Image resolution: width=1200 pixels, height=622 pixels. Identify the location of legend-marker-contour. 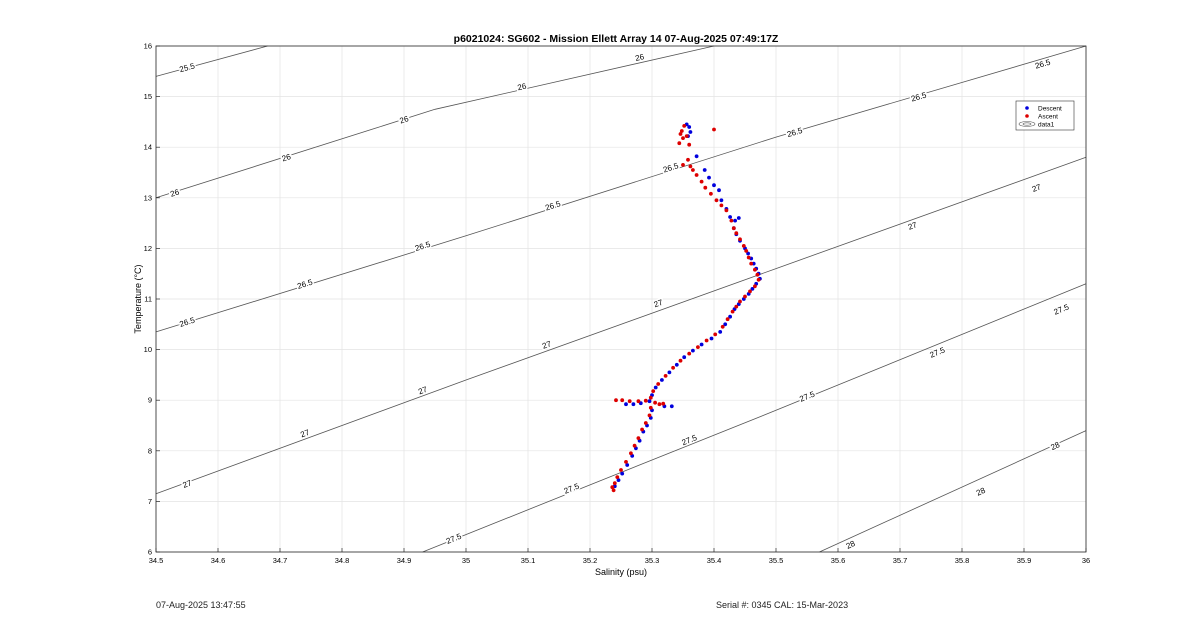
(1027, 124).